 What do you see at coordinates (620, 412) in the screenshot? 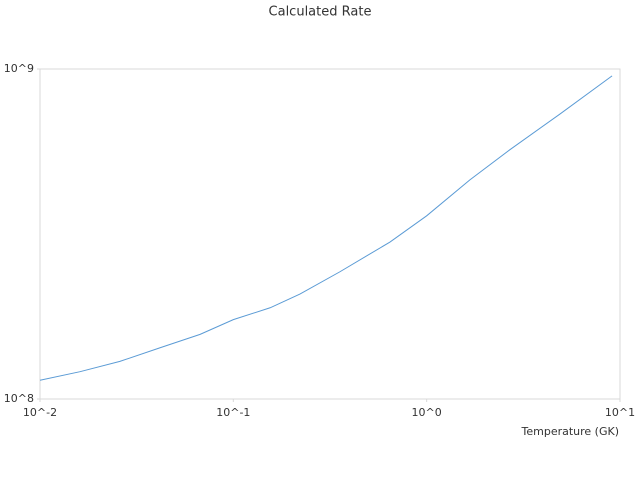
I see `x-tick-label: 10^1` at bounding box center [620, 412].